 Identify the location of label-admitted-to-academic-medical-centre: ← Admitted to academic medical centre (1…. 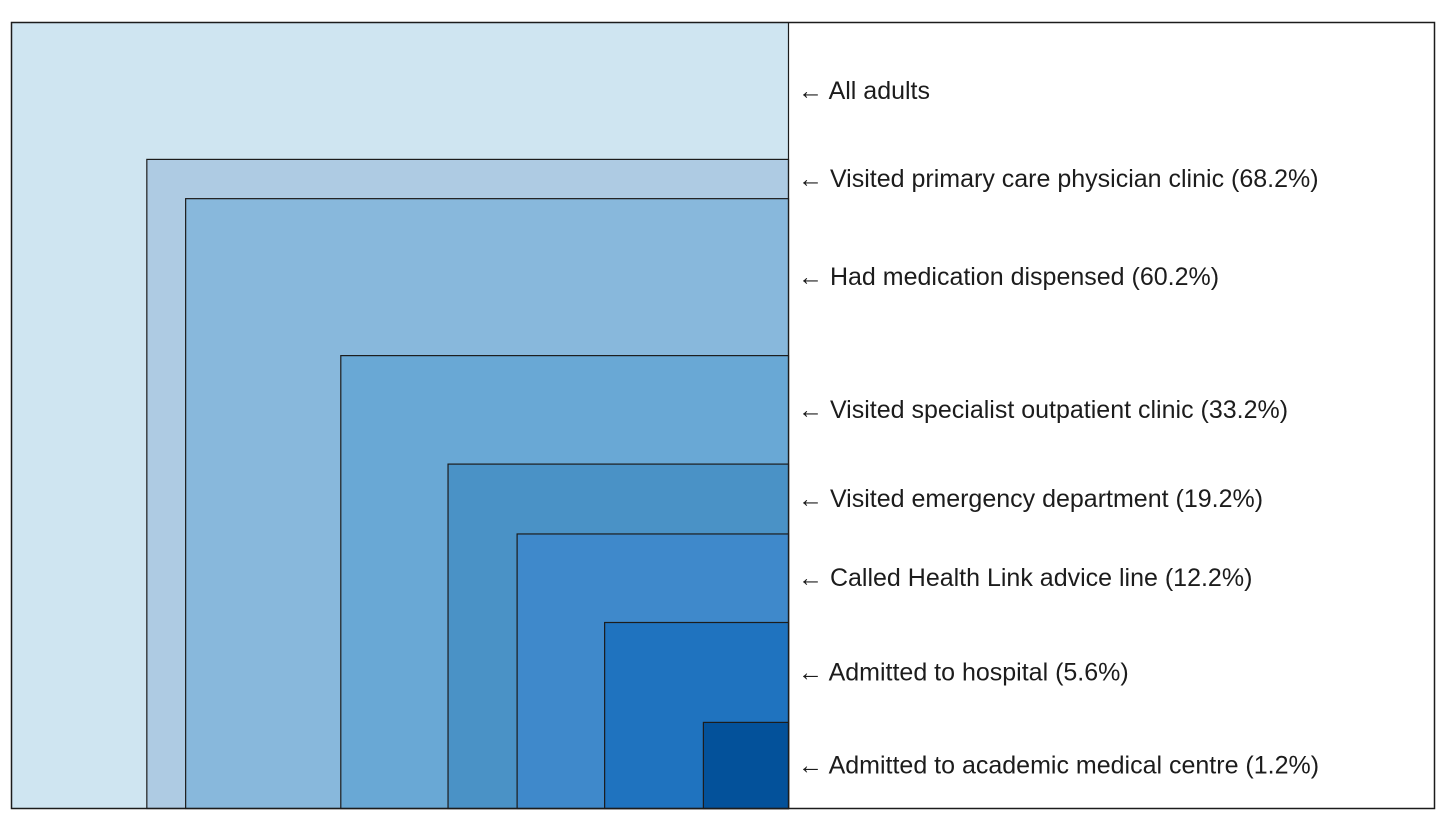
(1058, 765).